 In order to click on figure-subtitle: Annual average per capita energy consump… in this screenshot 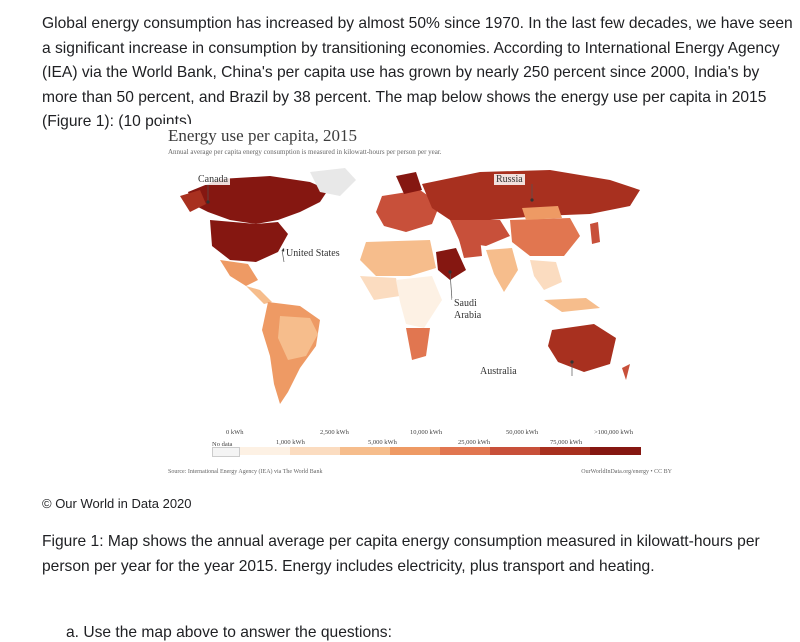, I will do `click(305, 152)`.